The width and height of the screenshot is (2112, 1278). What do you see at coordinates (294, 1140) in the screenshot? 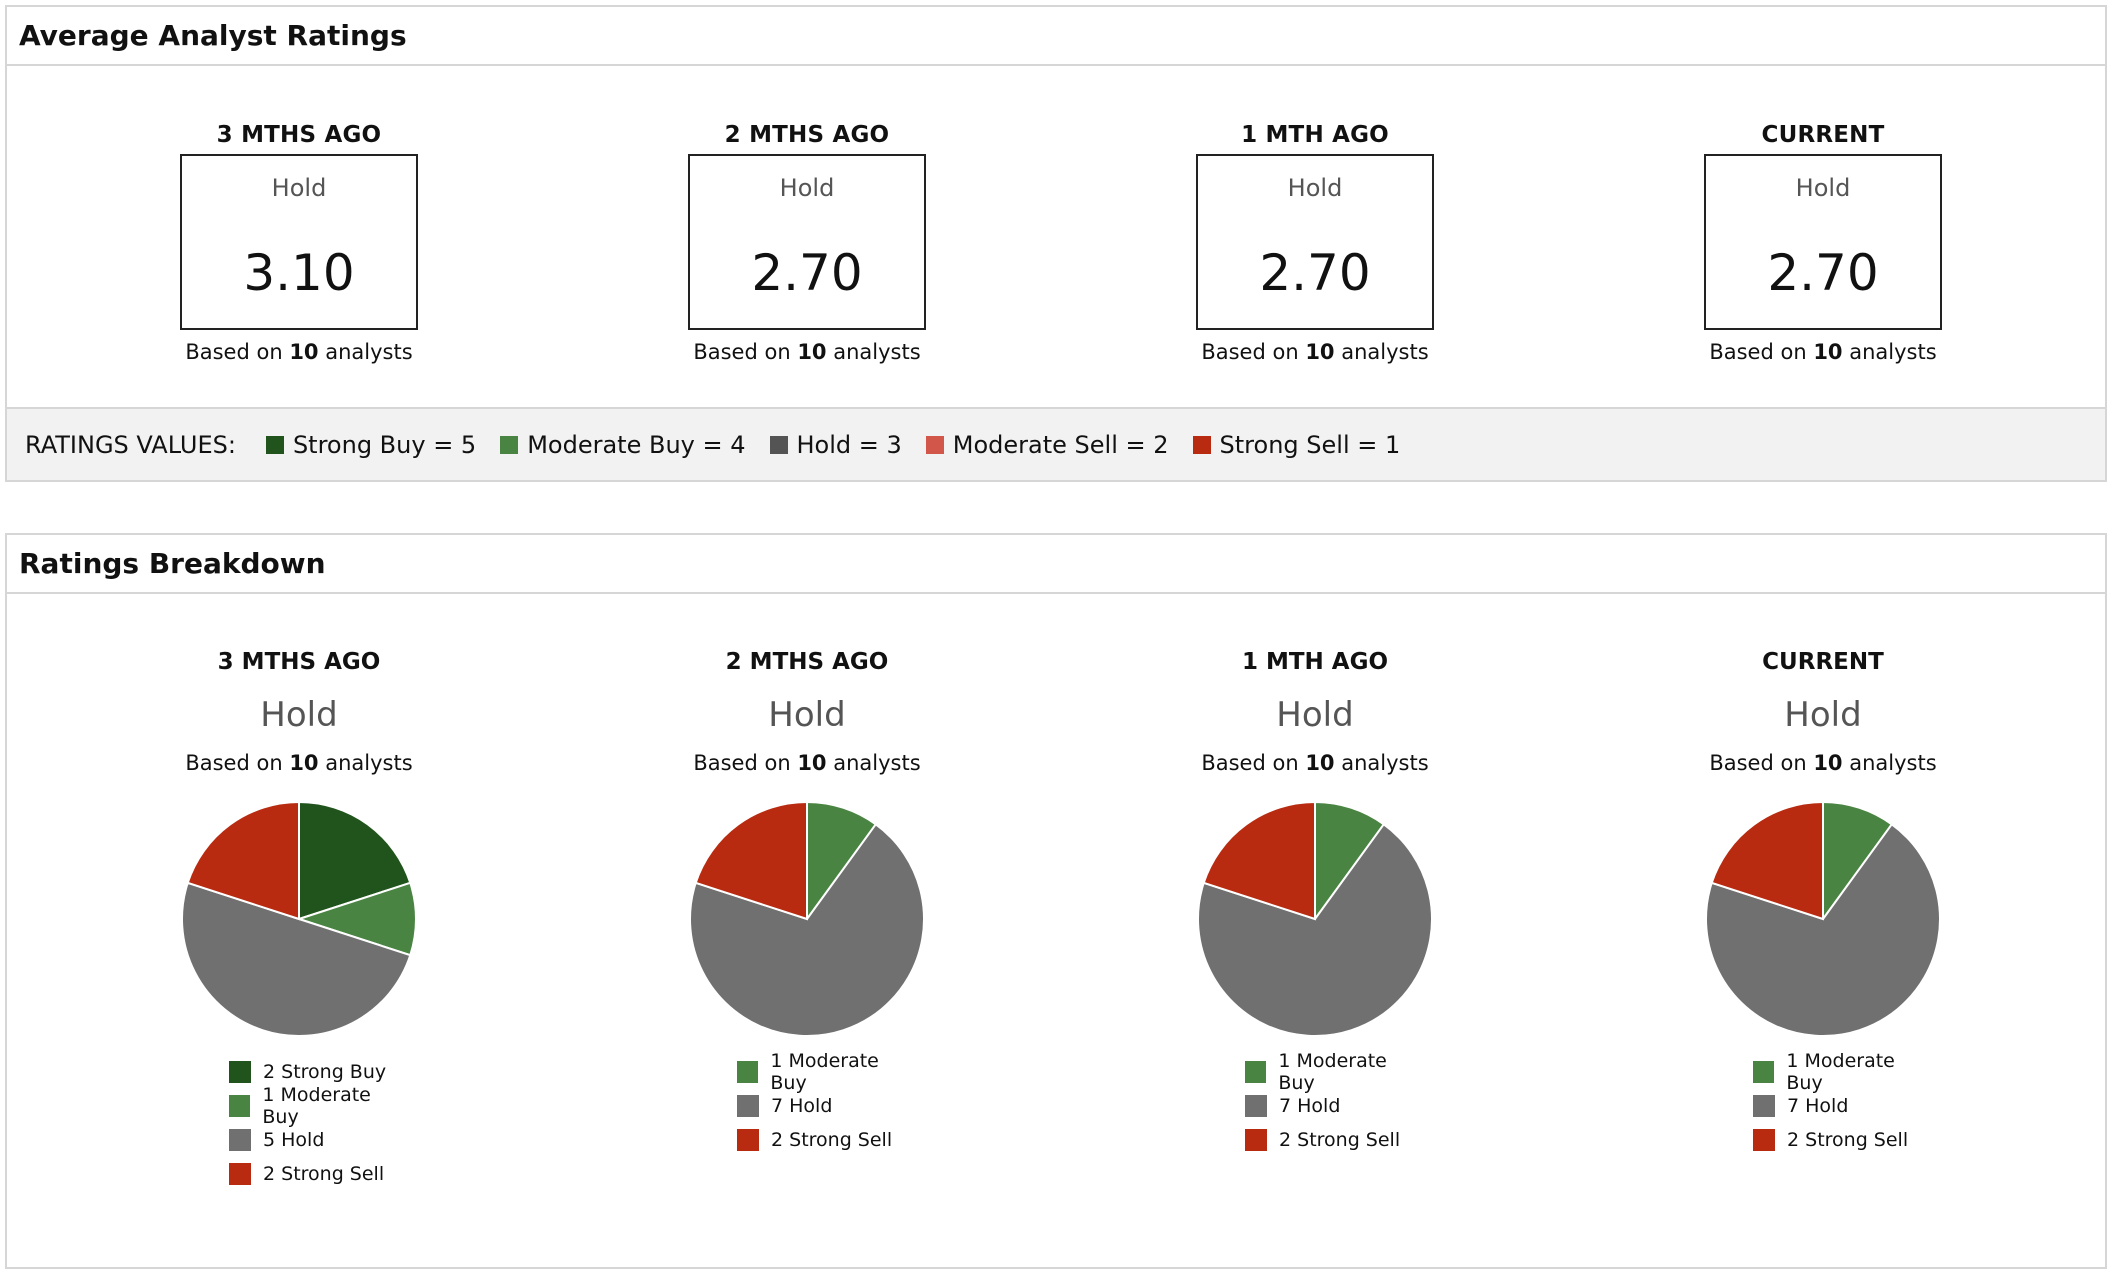
I see `legend-label: 5 Hold` at bounding box center [294, 1140].